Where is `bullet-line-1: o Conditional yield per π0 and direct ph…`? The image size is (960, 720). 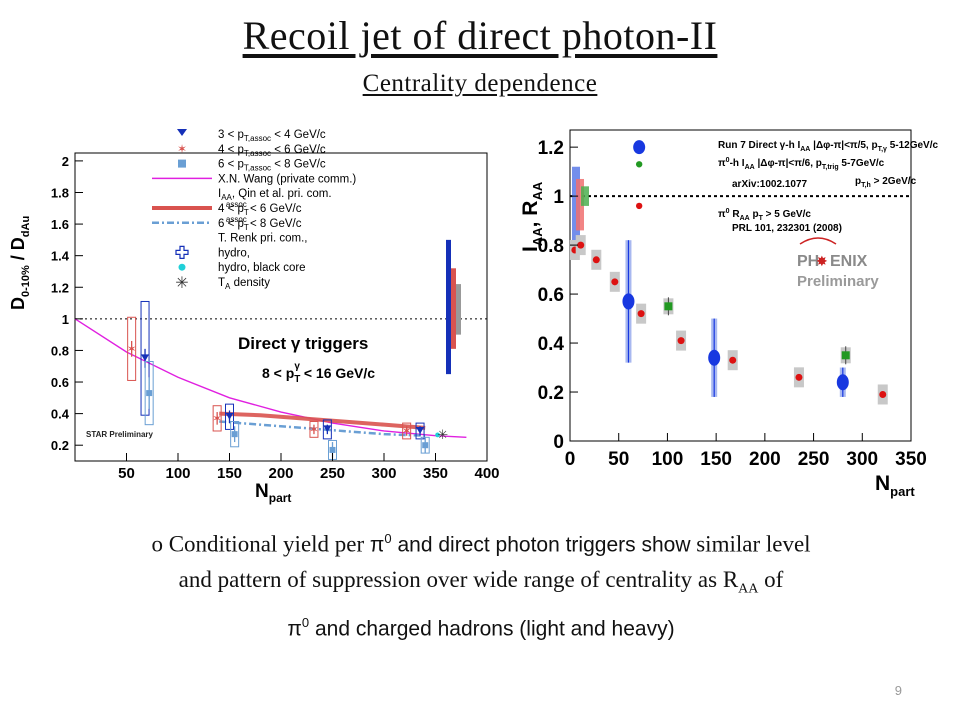 bullet-line-1: o Conditional yield per π0 and direct ph… is located at coordinates (481, 544).